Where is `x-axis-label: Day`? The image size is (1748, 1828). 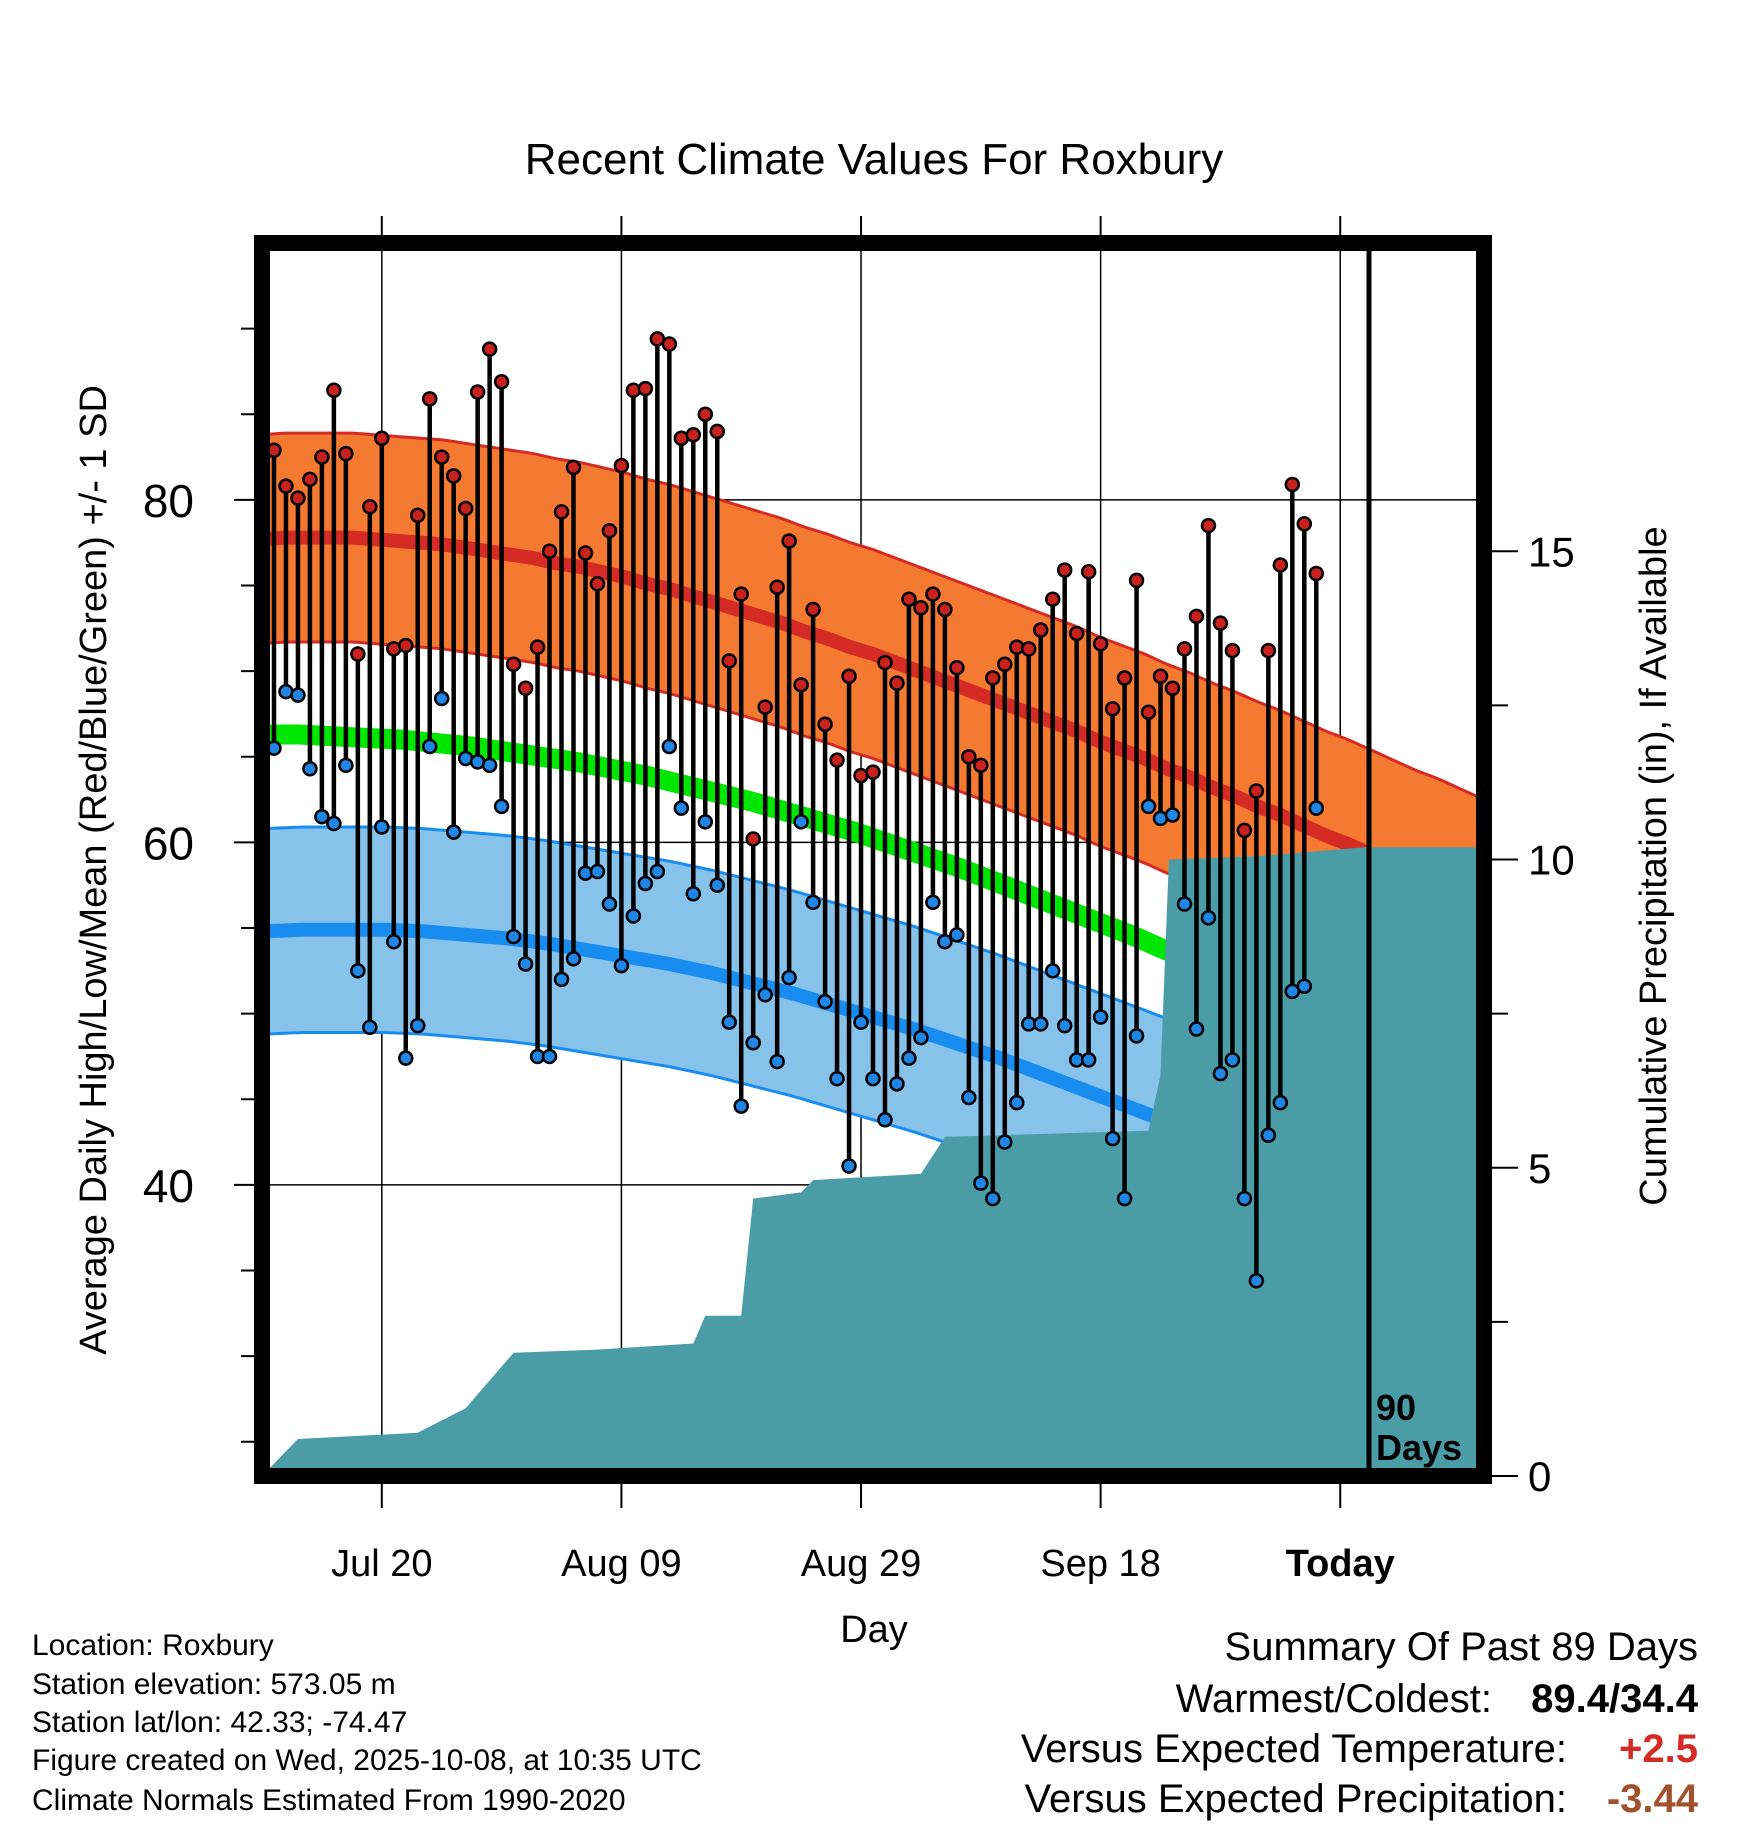
x-axis-label: Day is located at coordinates (874, 1630).